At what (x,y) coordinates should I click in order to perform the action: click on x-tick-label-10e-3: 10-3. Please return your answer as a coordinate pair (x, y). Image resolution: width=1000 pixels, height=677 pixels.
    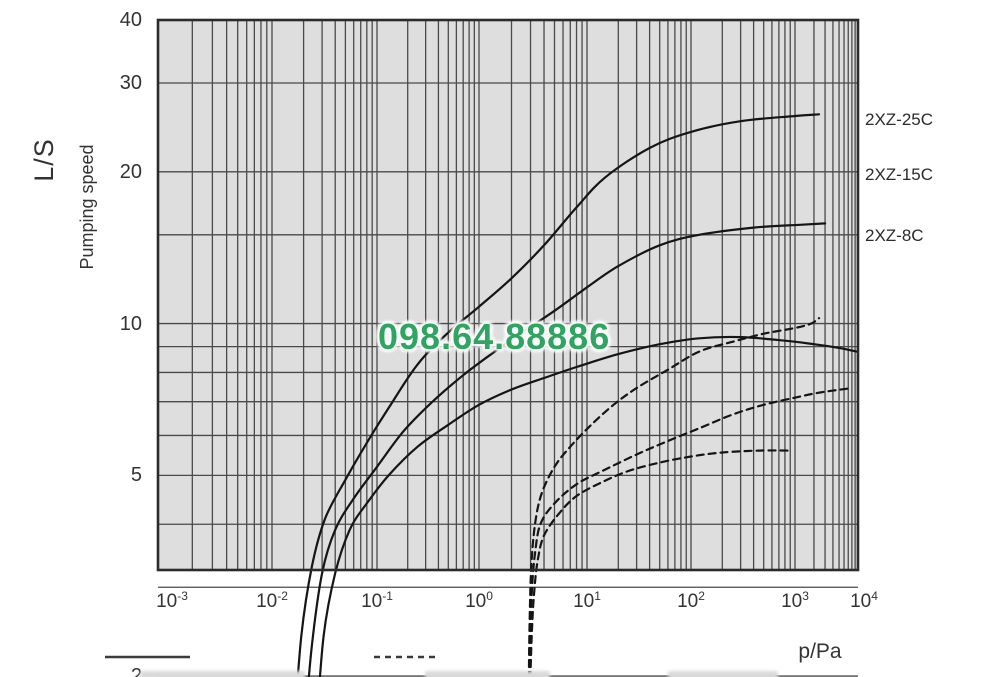
    Looking at the image, I should click on (172, 599).